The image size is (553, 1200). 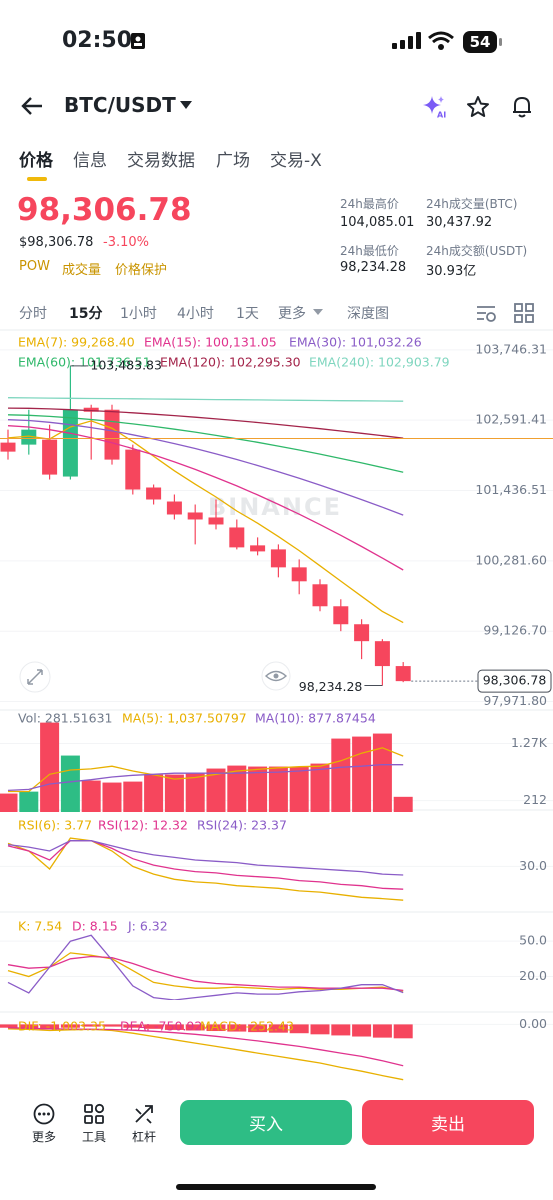 I want to click on stat-label: 24h成交额(USDT), so click(x=477, y=251).